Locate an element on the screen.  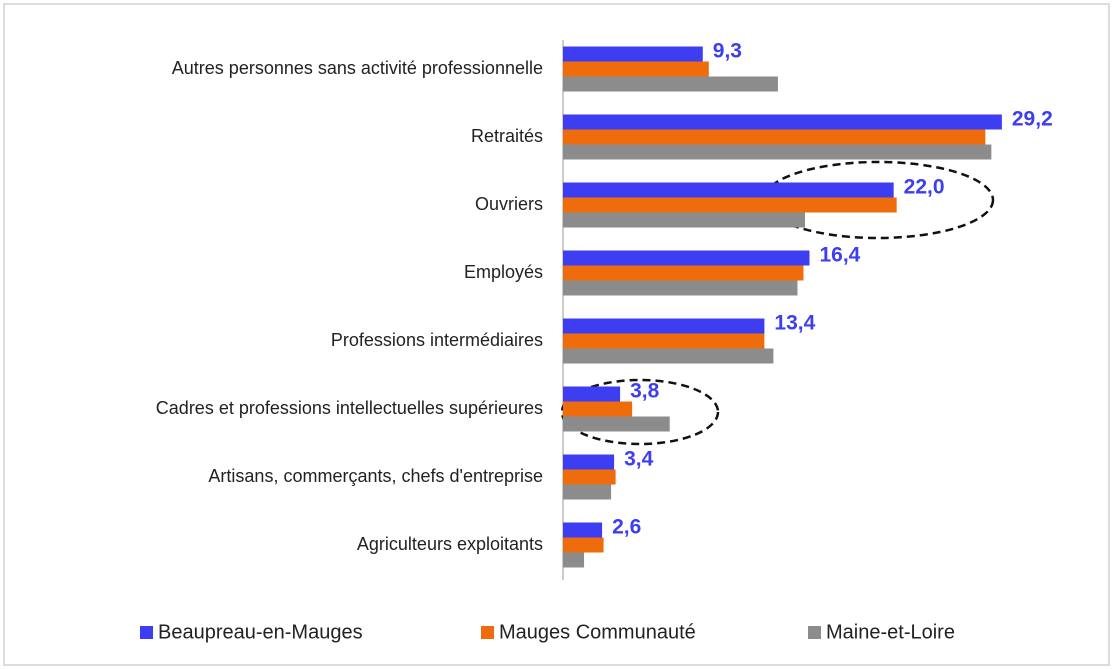
category-label: Ouvriers is located at coordinates (509, 204).